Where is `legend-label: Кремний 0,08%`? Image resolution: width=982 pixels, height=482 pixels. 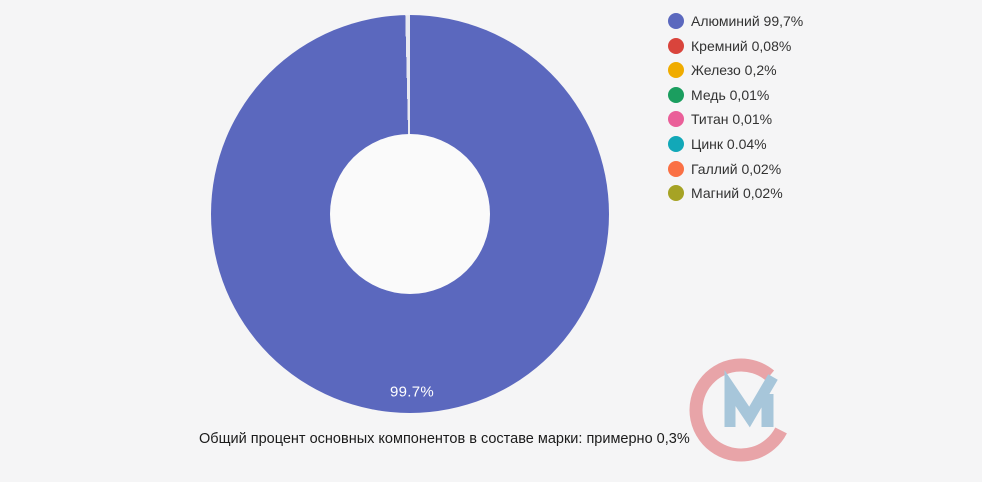 legend-label: Кремний 0,08% is located at coordinates (741, 45).